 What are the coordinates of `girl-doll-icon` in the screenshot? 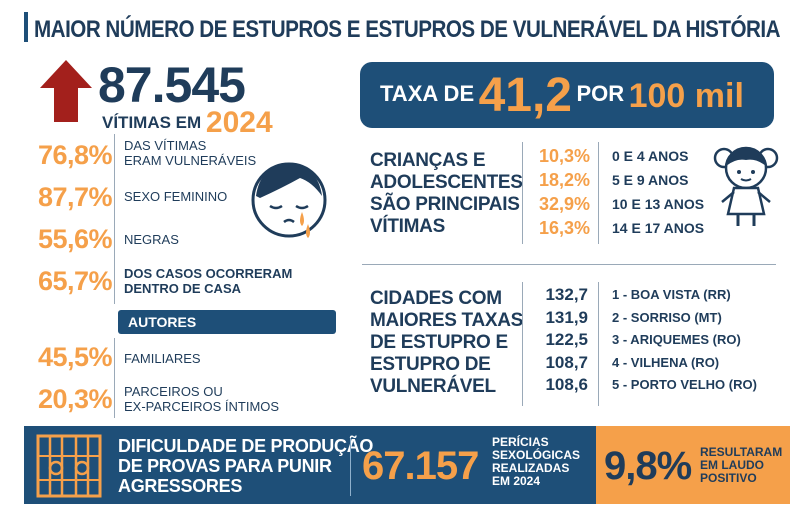 It's located at (746, 186).